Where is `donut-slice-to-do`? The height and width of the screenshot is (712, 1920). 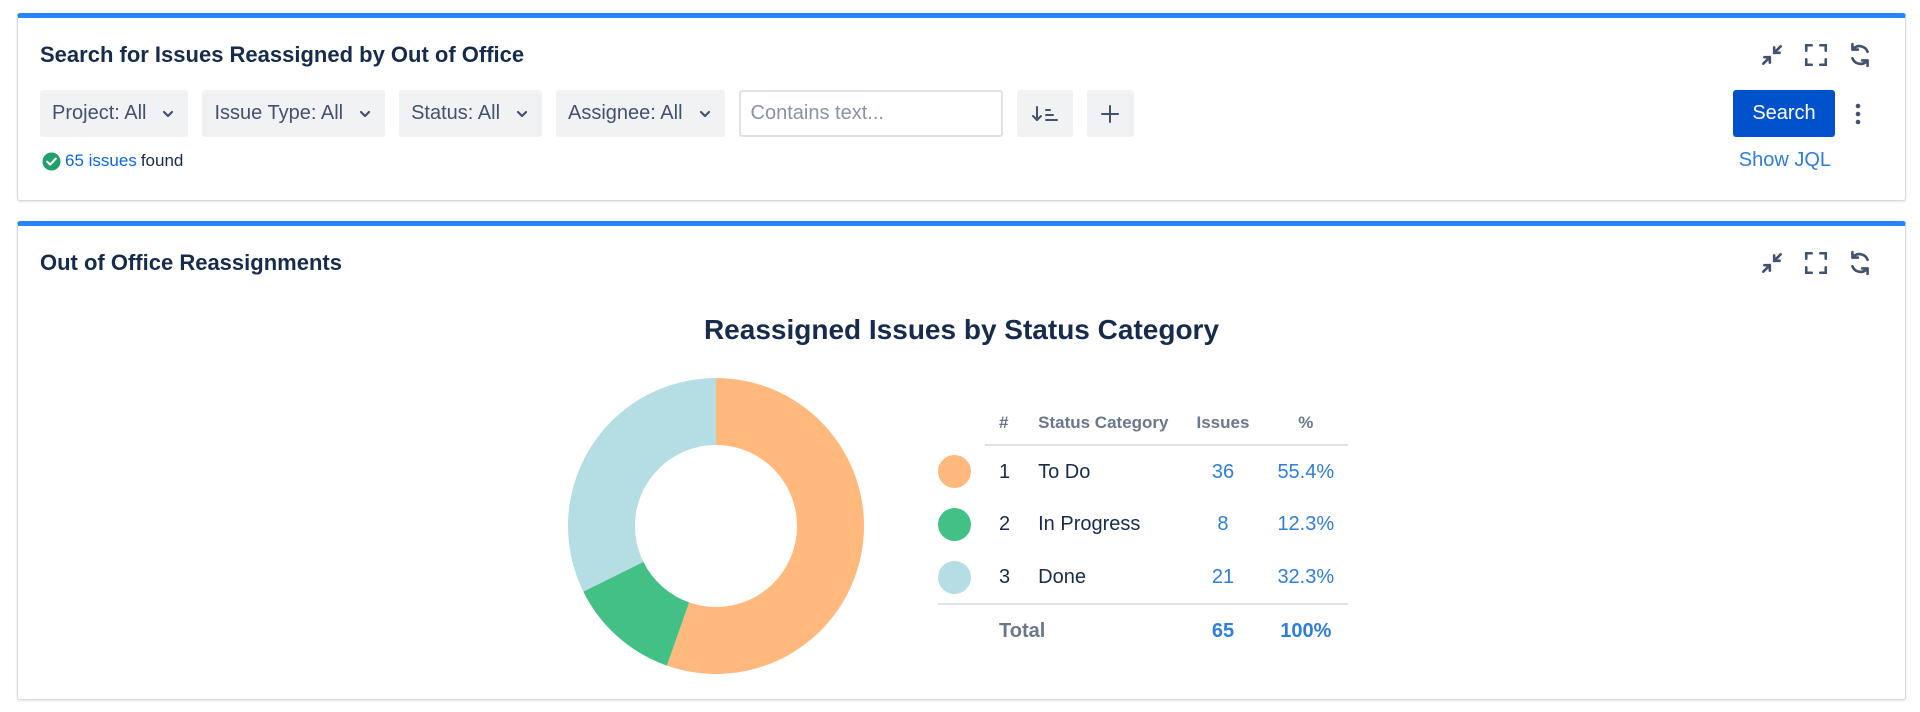
donut-slice-to-do is located at coordinates (765, 526).